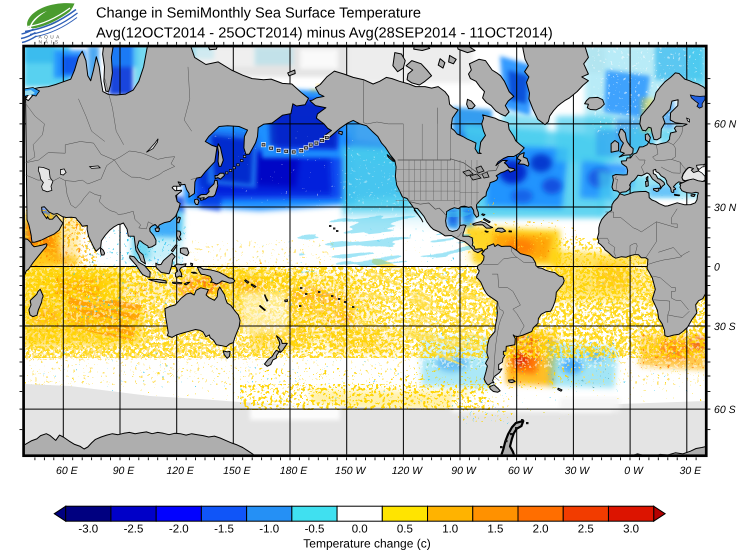  I want to click on svg-text: 120 W, so click(407, 471).